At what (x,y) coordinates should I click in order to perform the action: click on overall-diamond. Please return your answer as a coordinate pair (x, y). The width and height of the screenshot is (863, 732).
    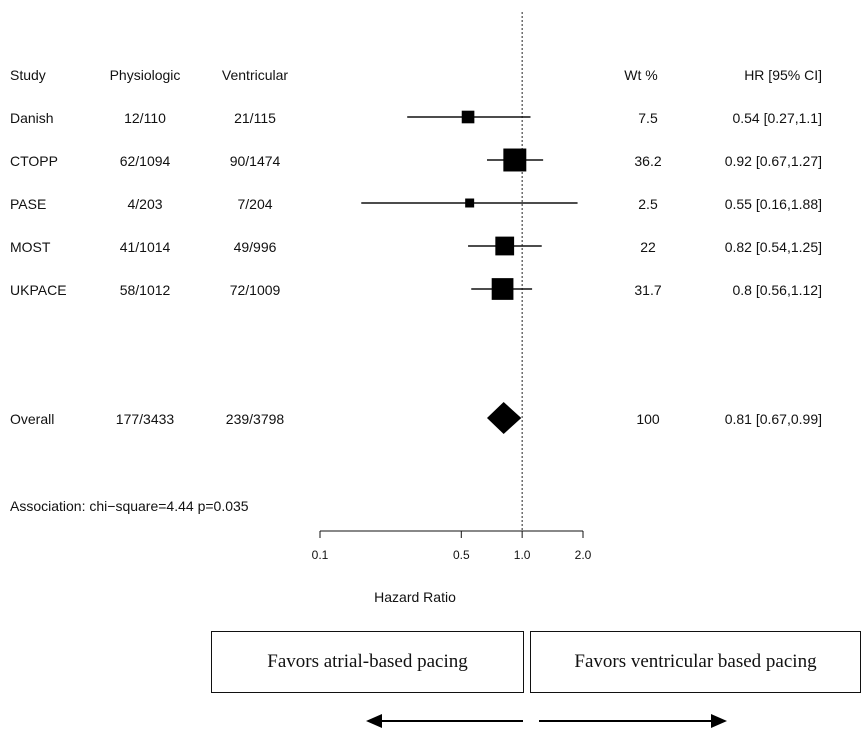
    Looking at the image, I should click on (504, 418).